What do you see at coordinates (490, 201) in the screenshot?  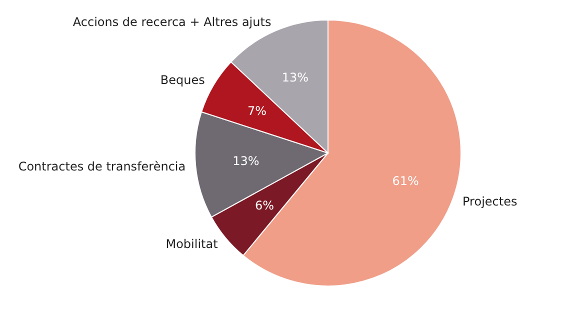 I see `slice-label: Projectes` at bounding box center [490, 201].